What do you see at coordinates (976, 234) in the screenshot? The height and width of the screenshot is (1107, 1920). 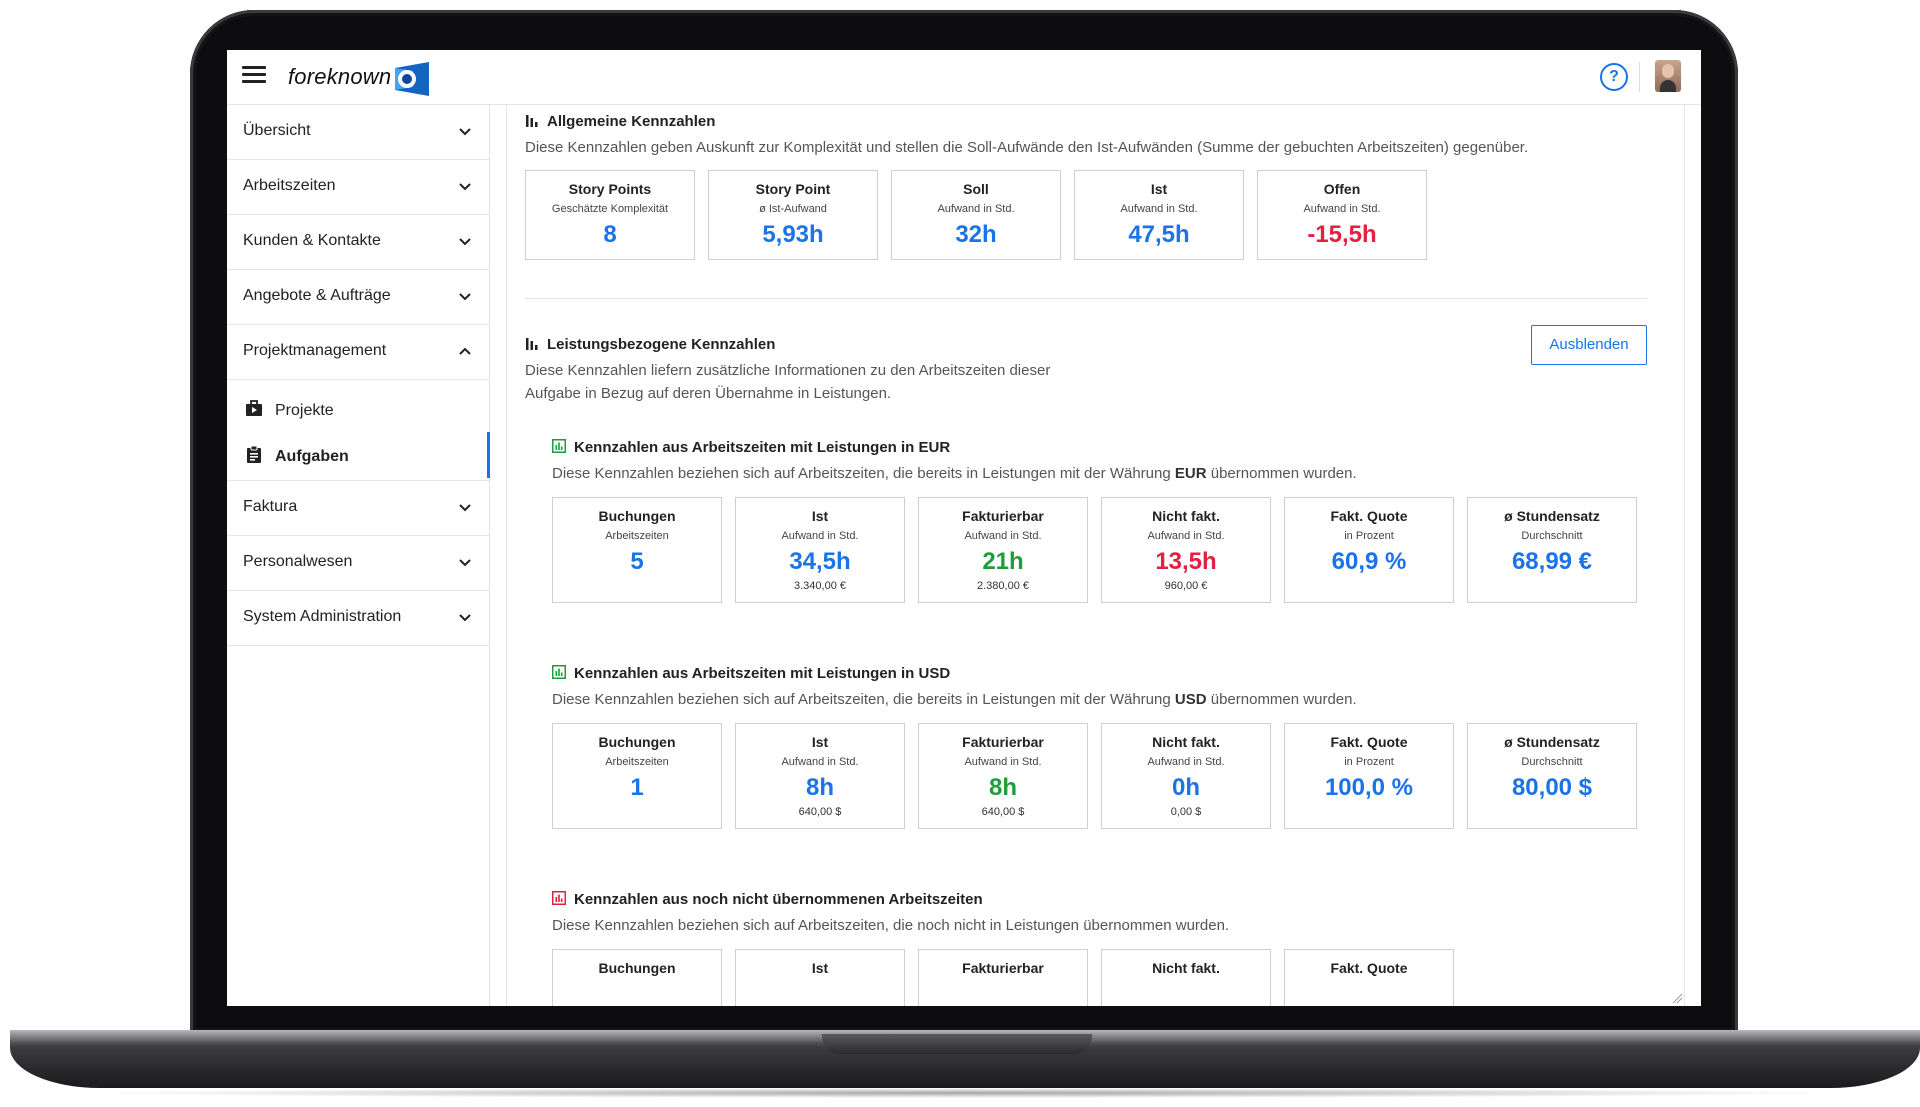 I see `card-value: 32h` at bounding box center [976, 234].